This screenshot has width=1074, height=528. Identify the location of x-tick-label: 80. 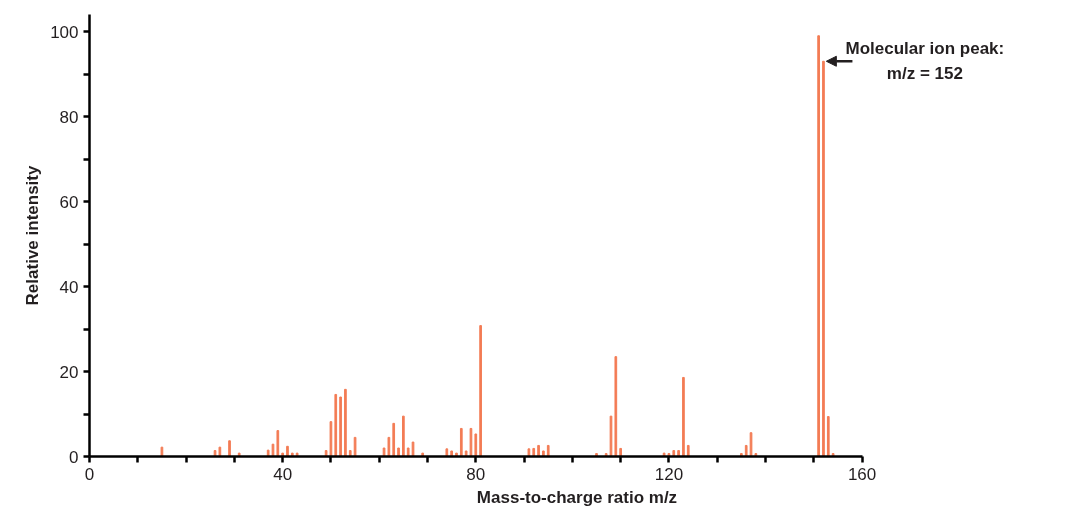
(476, 474).